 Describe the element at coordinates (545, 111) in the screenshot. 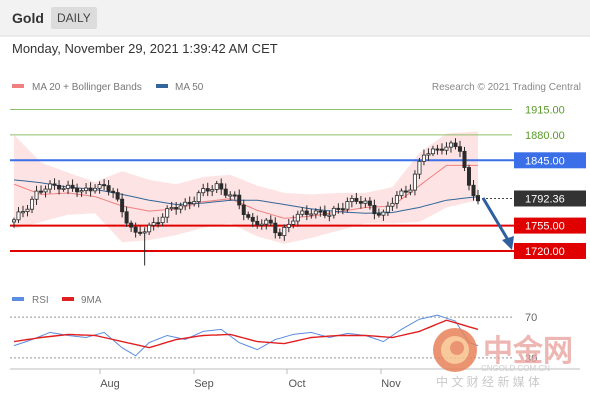

I see `level-label: 1915.00` at that location.